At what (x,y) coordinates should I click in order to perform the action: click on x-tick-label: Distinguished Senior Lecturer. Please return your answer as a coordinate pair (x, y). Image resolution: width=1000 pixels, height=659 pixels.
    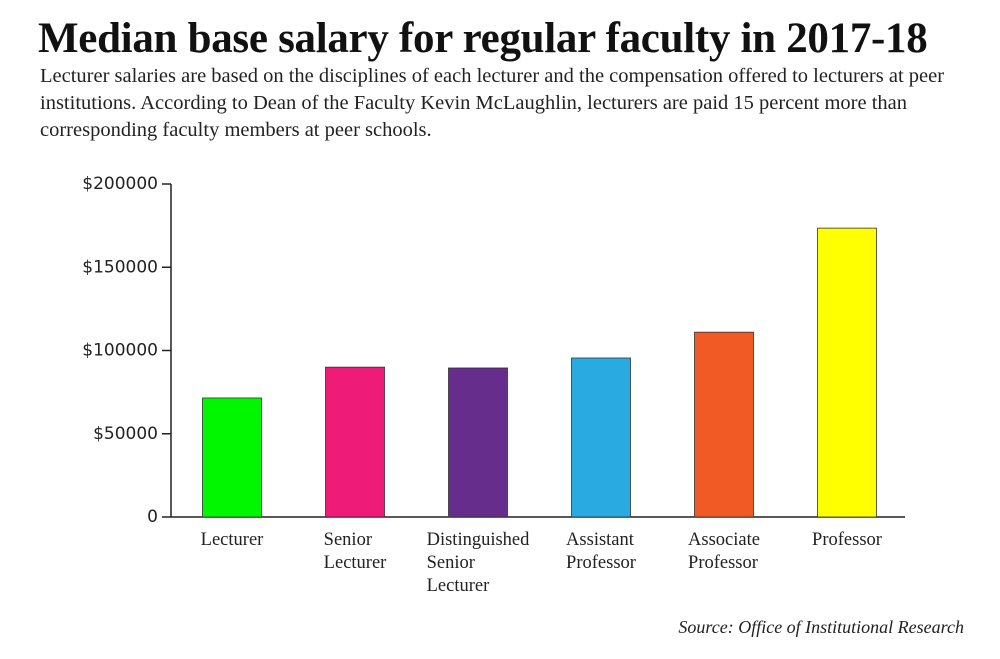
    Looking at the image, I should click on (478, 563).